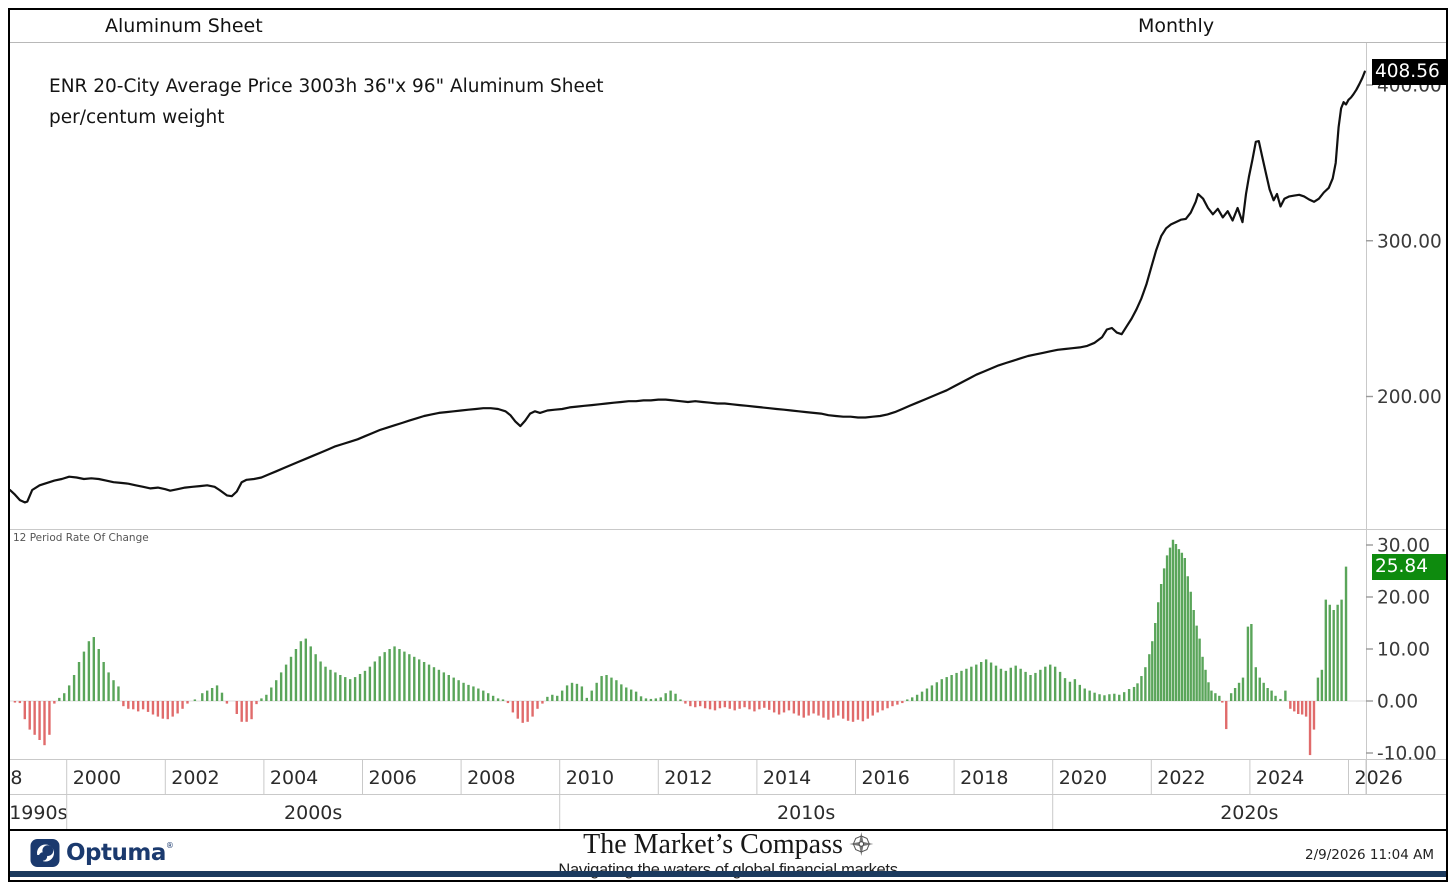 This screenshot has height=892, width=1456. I want to click on x-axis-year-label: 2020, so click(1083, 778).